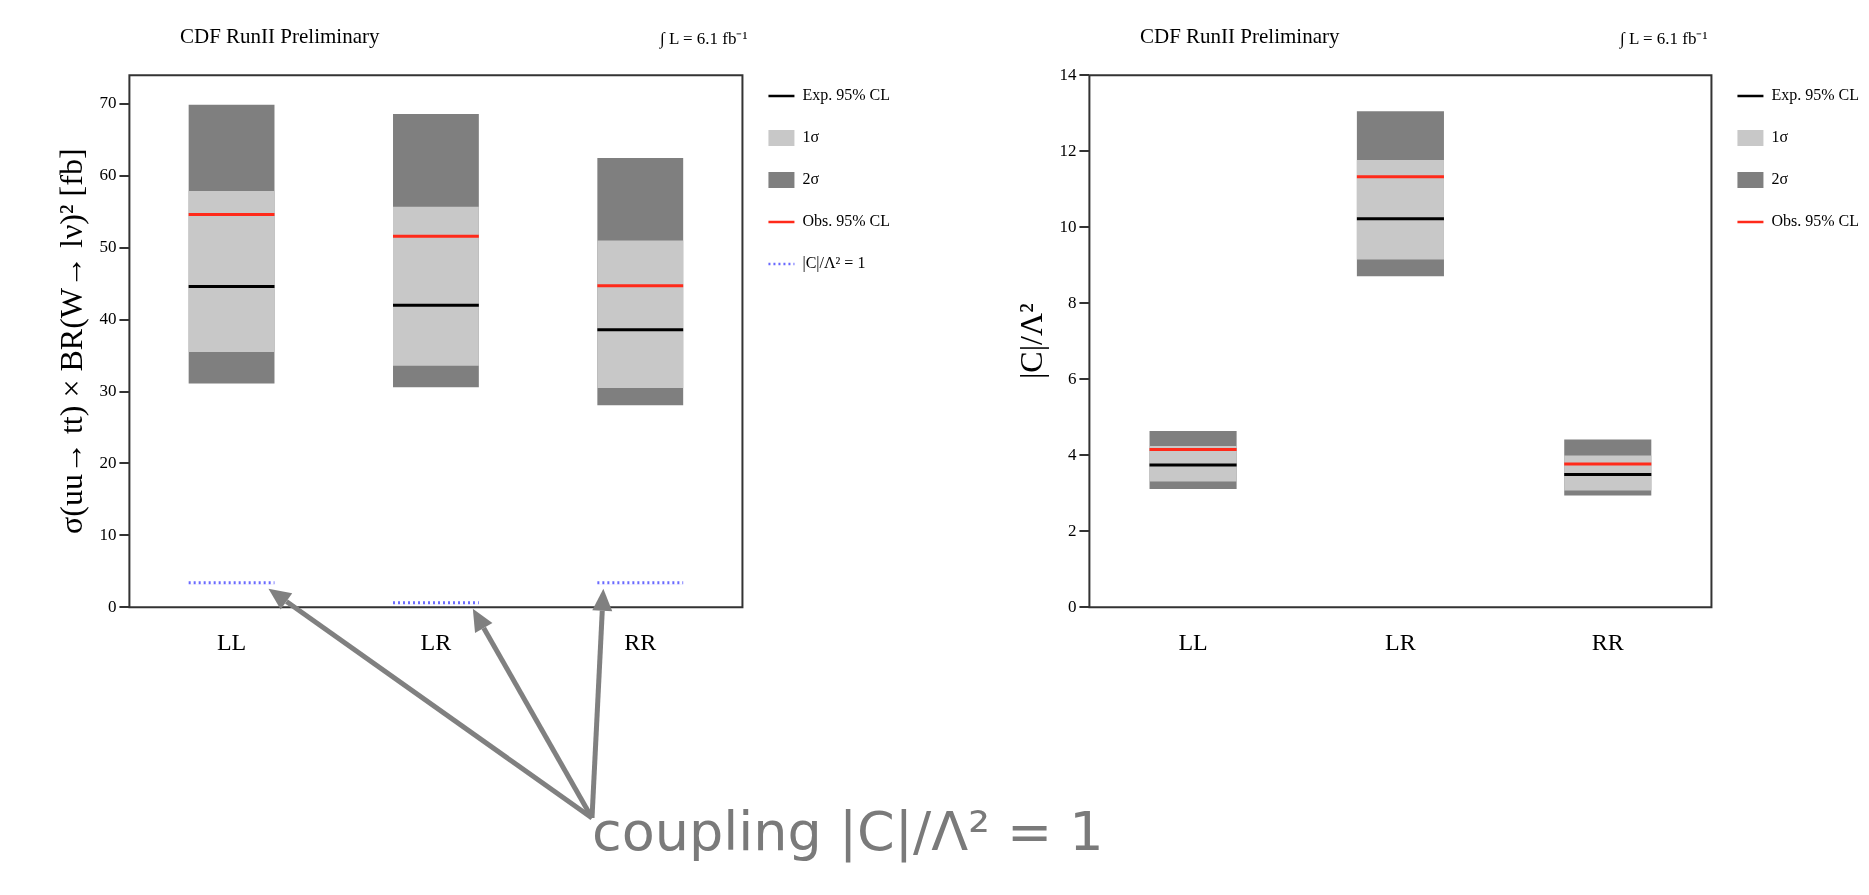  What do you see at coordinates (1072, 454) in the screenshot?
I see `y-tick-label: 4` at bounding box center [1072, 454].